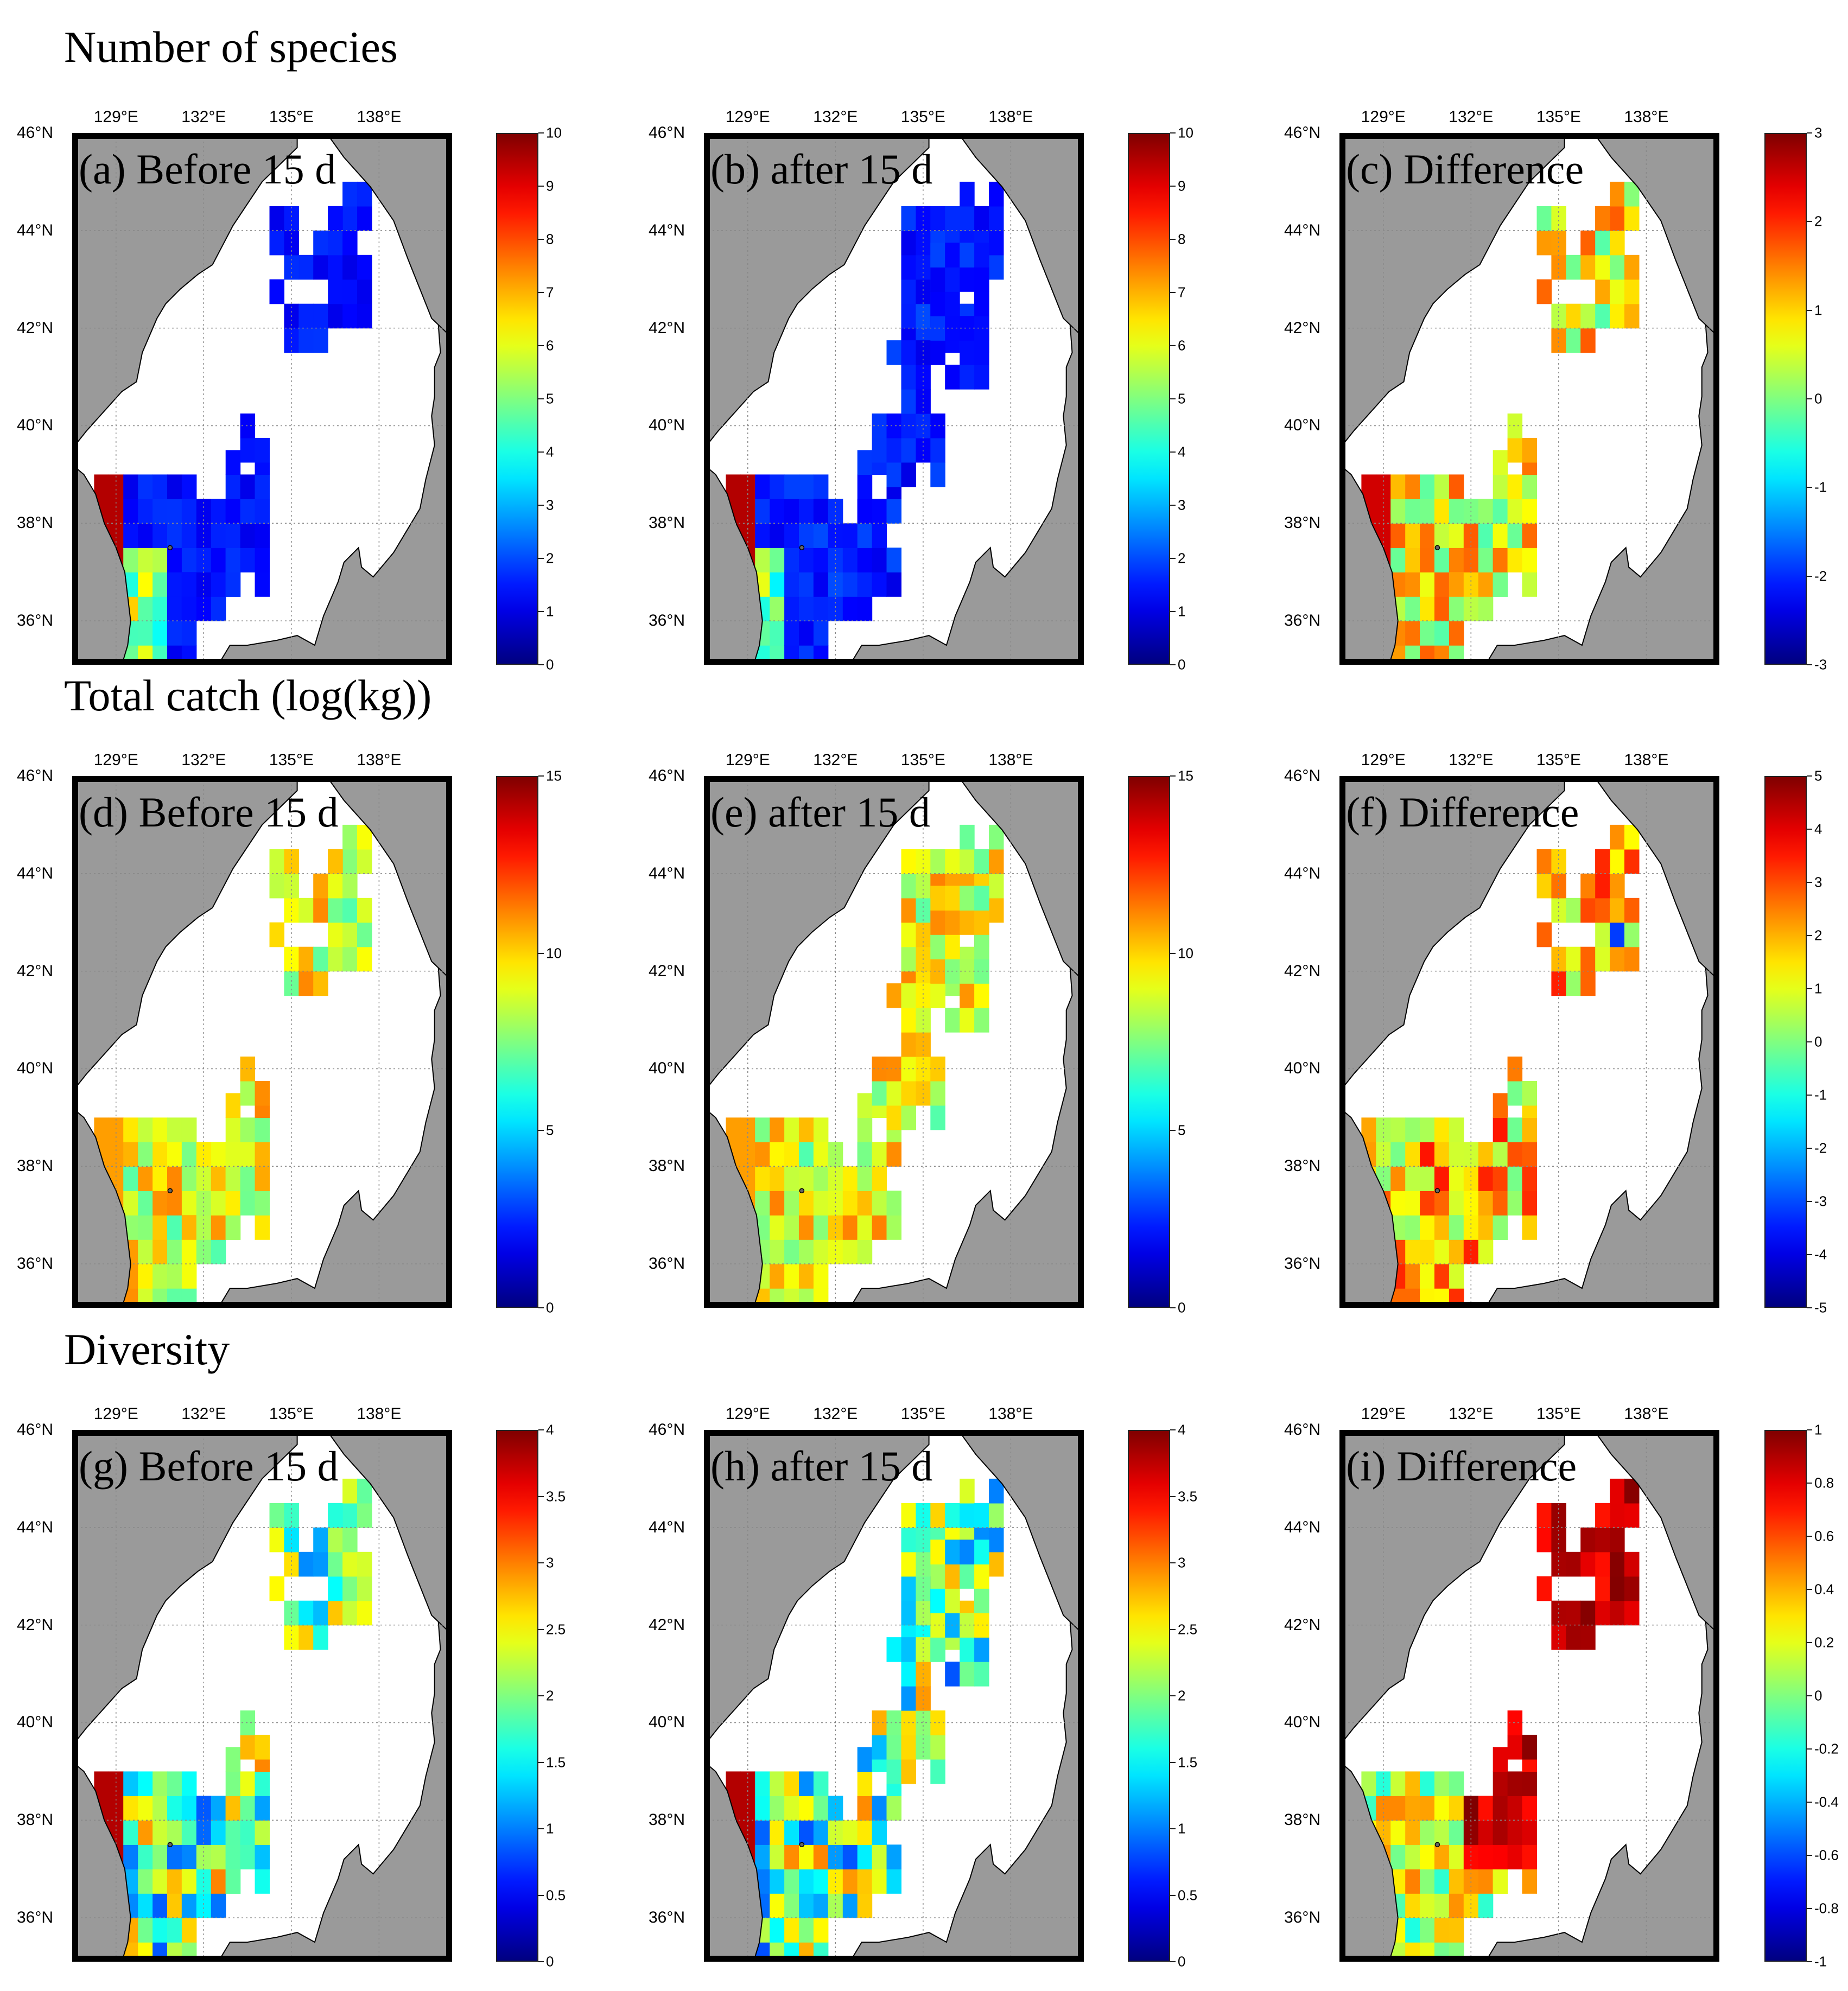  What do you see at coordinates (1182, 1130) in the screenshot?
I see `colorbar-tick-label: 5` at bounding box center [1182, 1130].